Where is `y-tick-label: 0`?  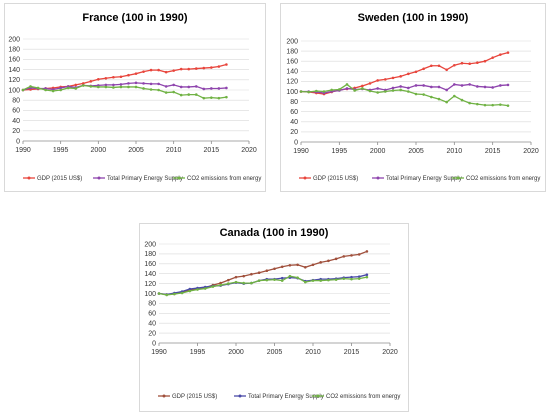
y-tick-label: 0 is located at coordinates (18, 141).